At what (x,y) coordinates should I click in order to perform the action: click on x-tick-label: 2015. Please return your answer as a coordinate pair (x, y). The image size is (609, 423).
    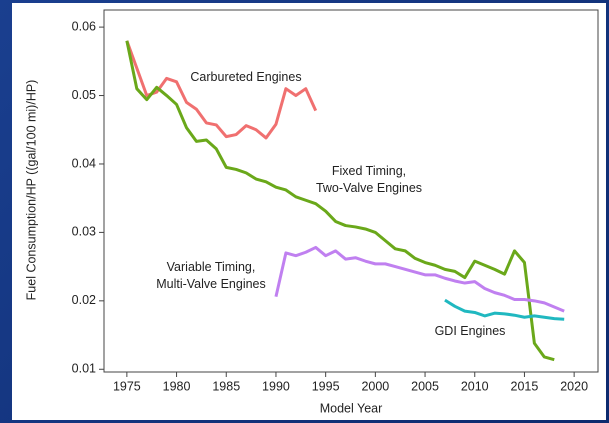
    Looking at the image, I should click on (525, 386).